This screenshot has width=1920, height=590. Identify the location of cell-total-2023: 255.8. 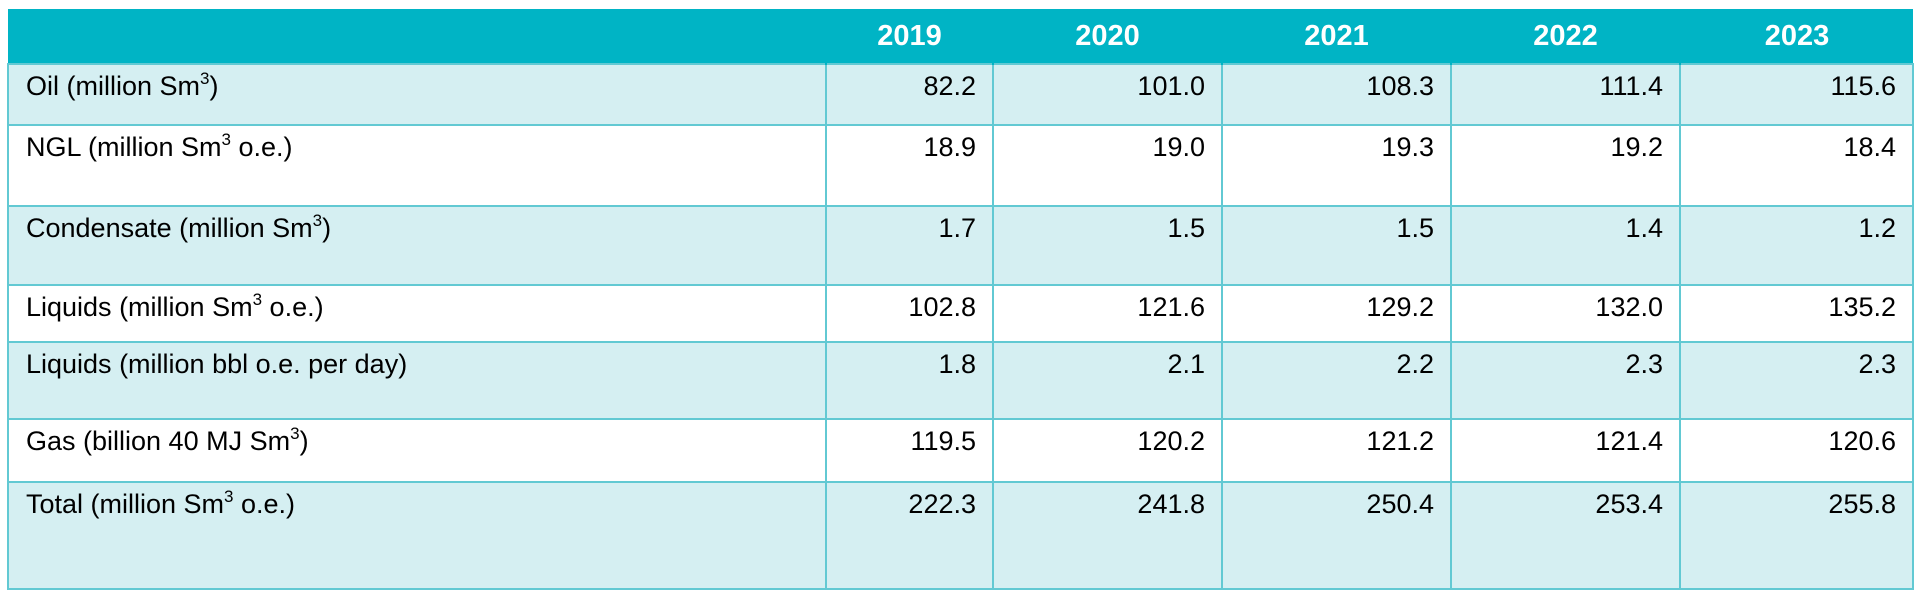
(1796, 535).